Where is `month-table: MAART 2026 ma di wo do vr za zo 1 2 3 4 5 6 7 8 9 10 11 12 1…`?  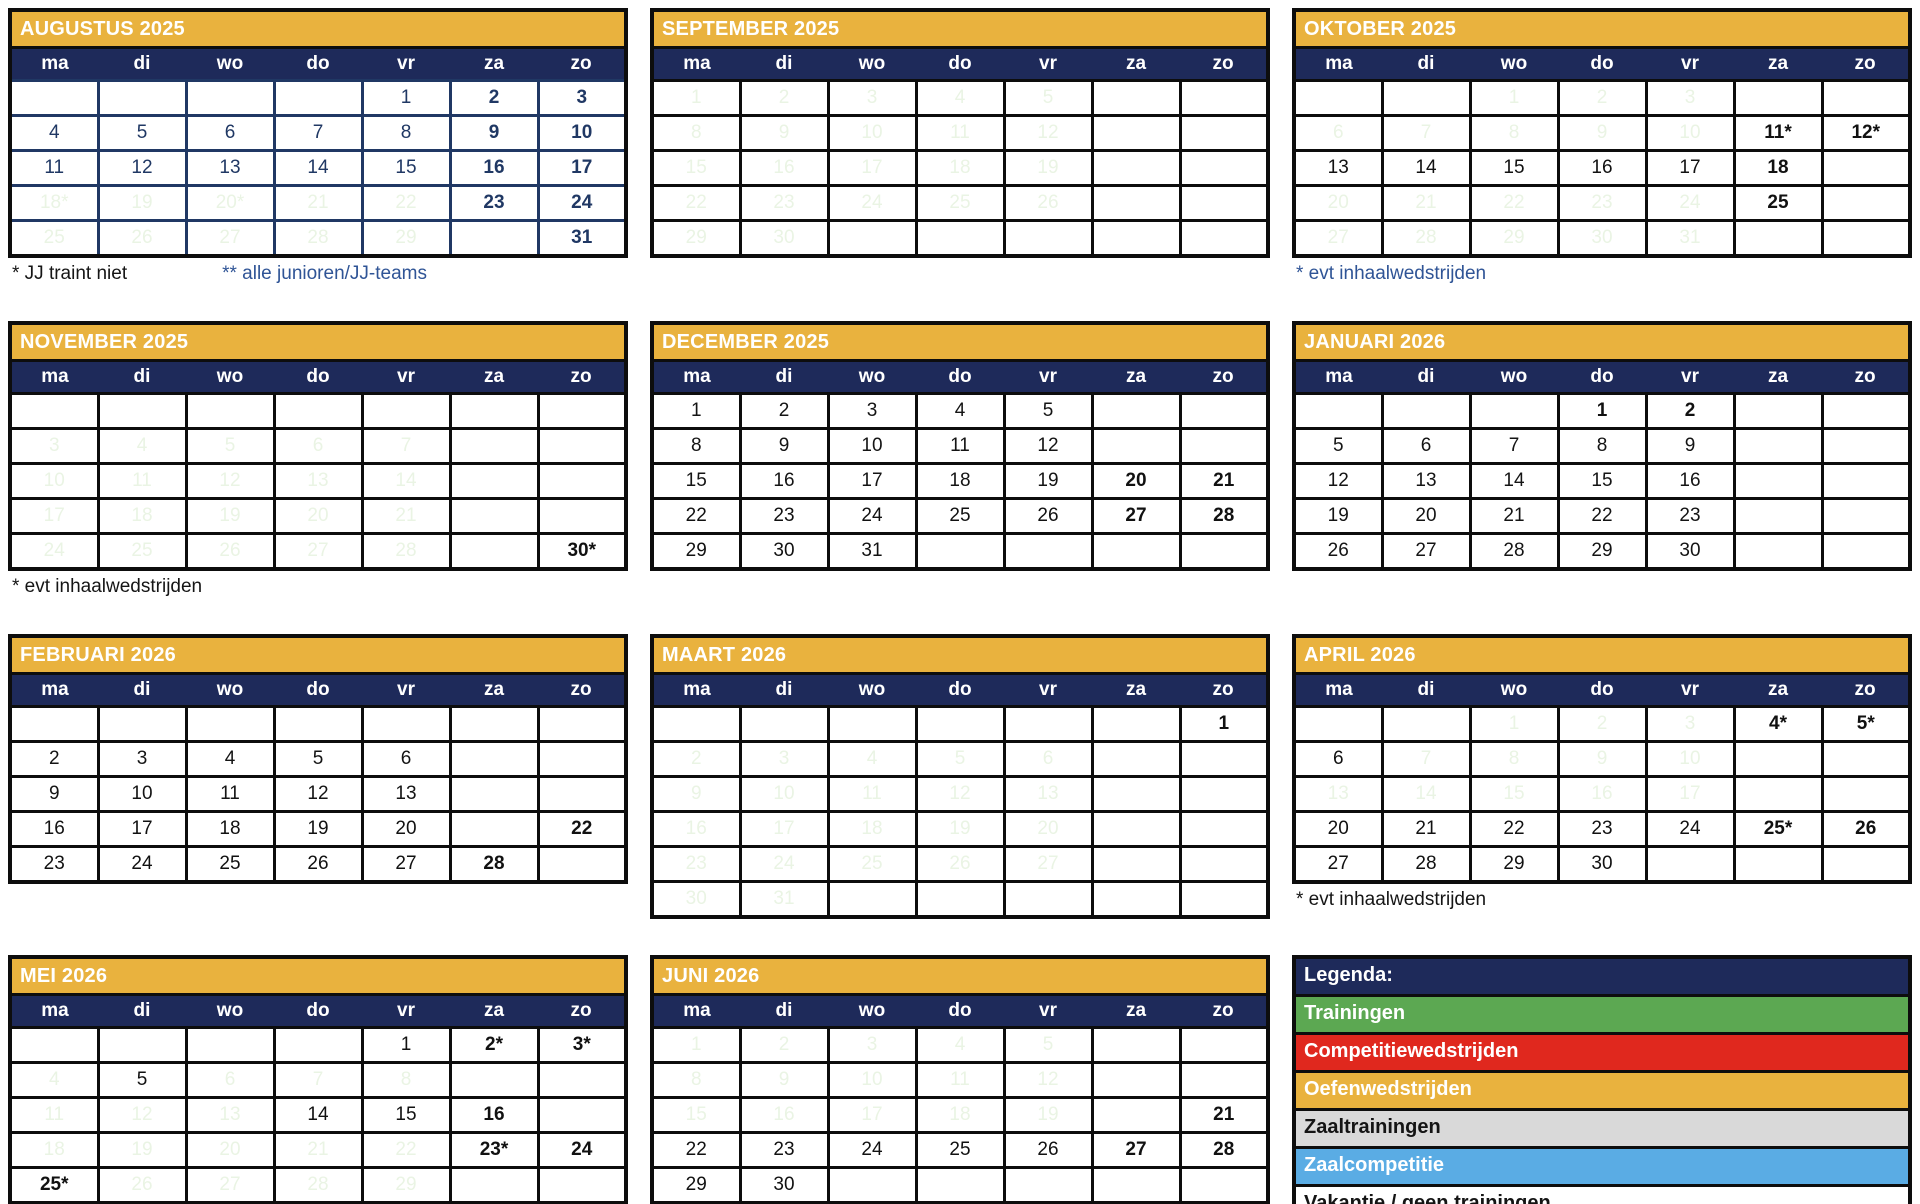
month-table: MAART 2026 ma di wo do vr za zo 1 2 3 4 5 6 7 8 9 10 11 12 1… is located at coordinates (960, 776).